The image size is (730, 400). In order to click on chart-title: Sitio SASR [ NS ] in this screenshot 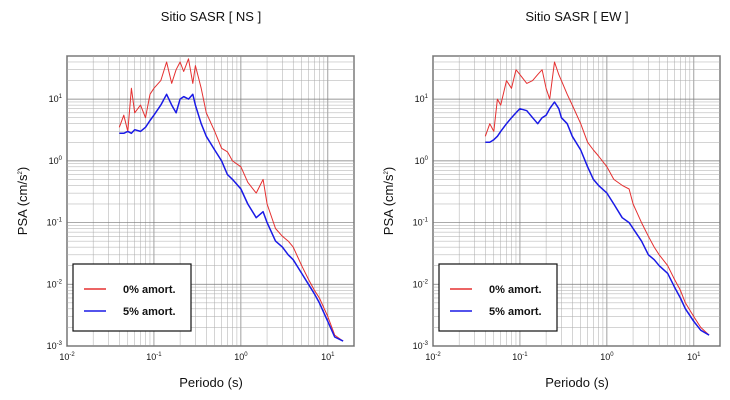, I will do `click(211, 16)`.